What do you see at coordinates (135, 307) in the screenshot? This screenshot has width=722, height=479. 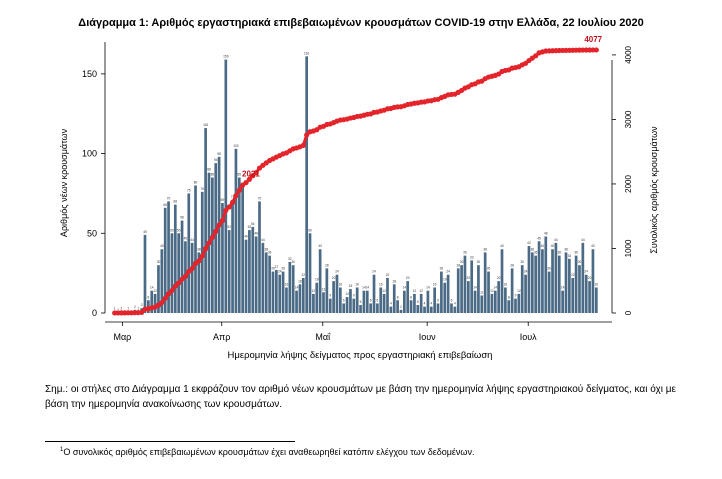 I see `bar-data-label: 2` at bounding box center [135, 307].